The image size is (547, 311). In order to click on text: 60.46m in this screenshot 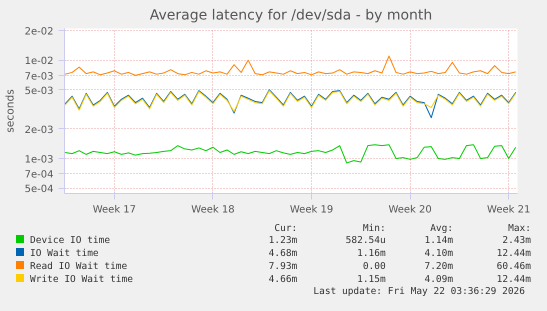, I will do `click(514, 266)`.